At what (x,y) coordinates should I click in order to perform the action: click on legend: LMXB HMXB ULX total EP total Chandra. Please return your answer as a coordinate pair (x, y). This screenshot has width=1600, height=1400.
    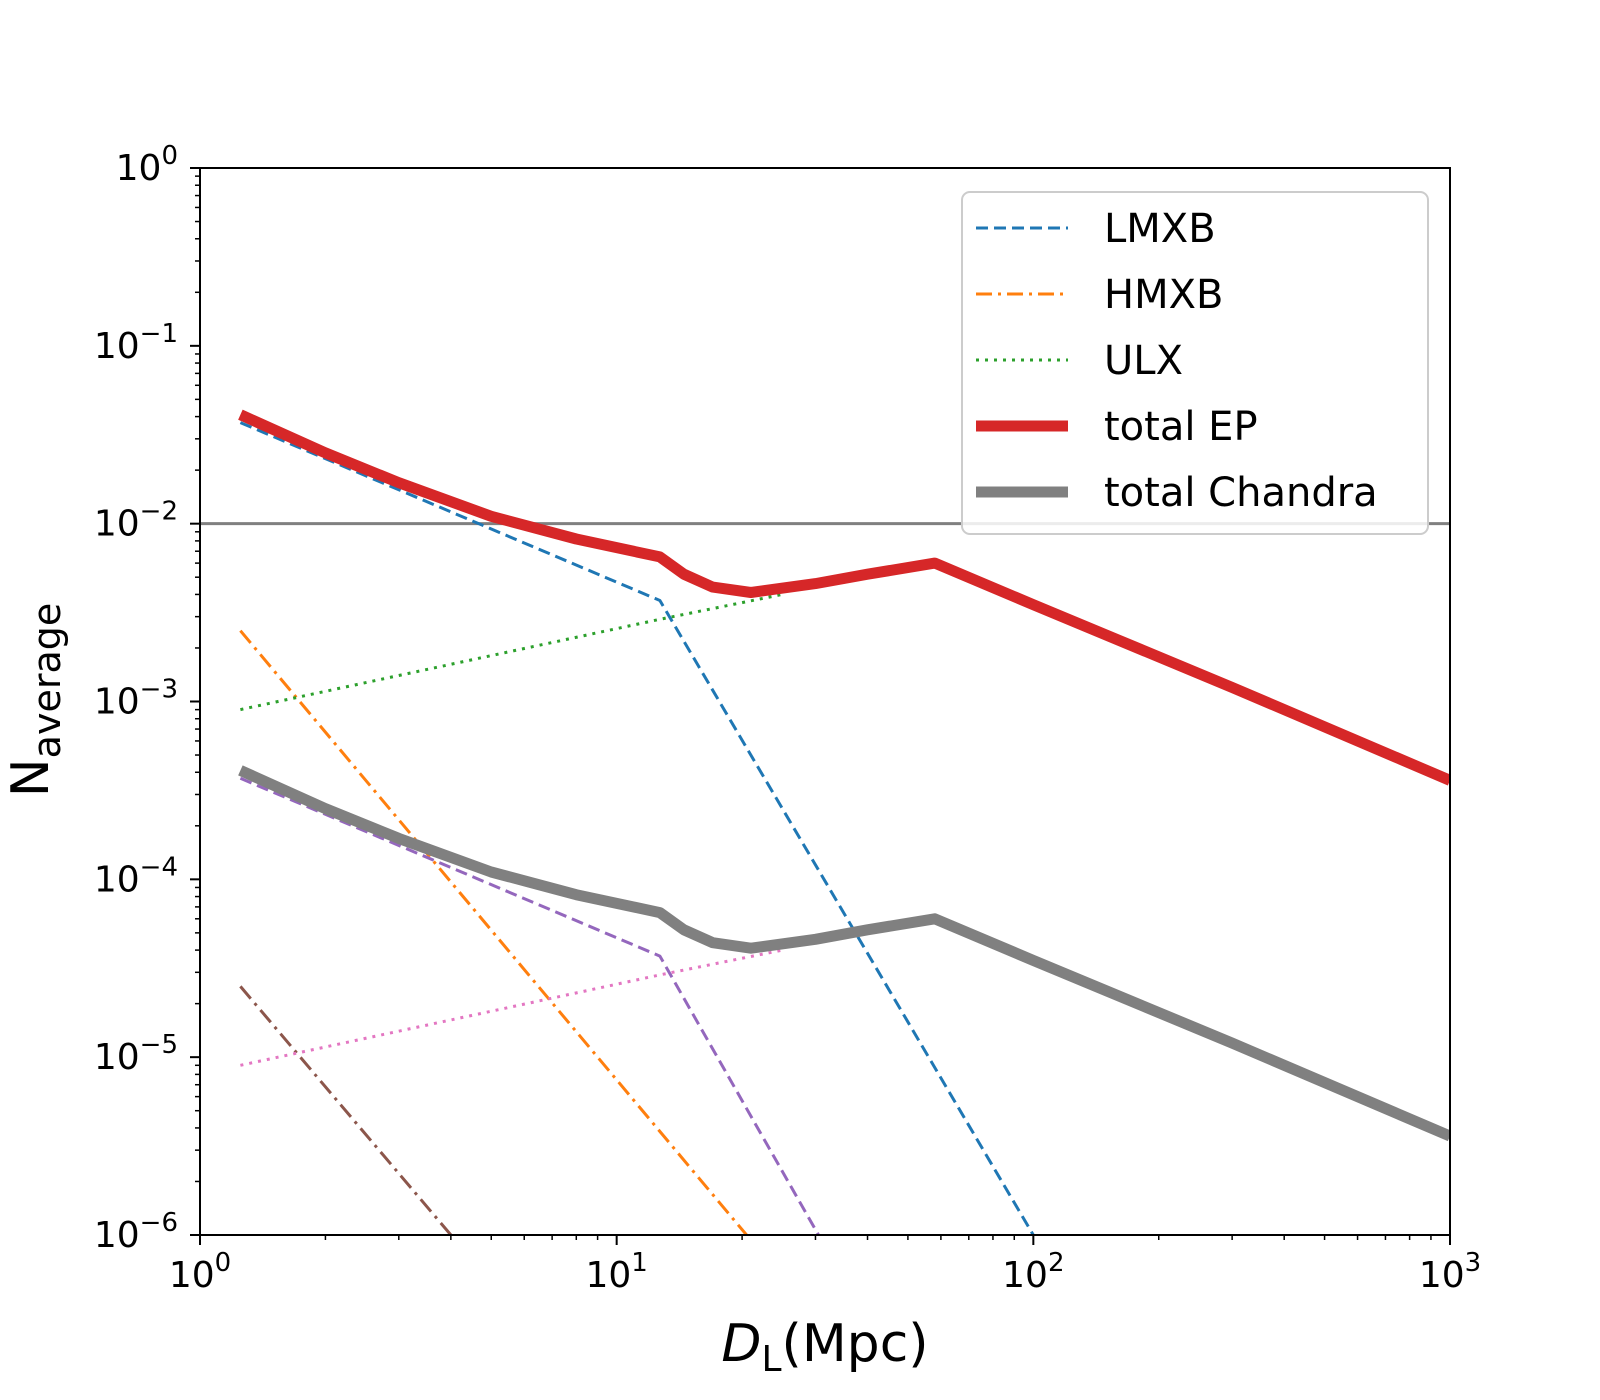
    Looking at the image, I should click on (1195, 363).